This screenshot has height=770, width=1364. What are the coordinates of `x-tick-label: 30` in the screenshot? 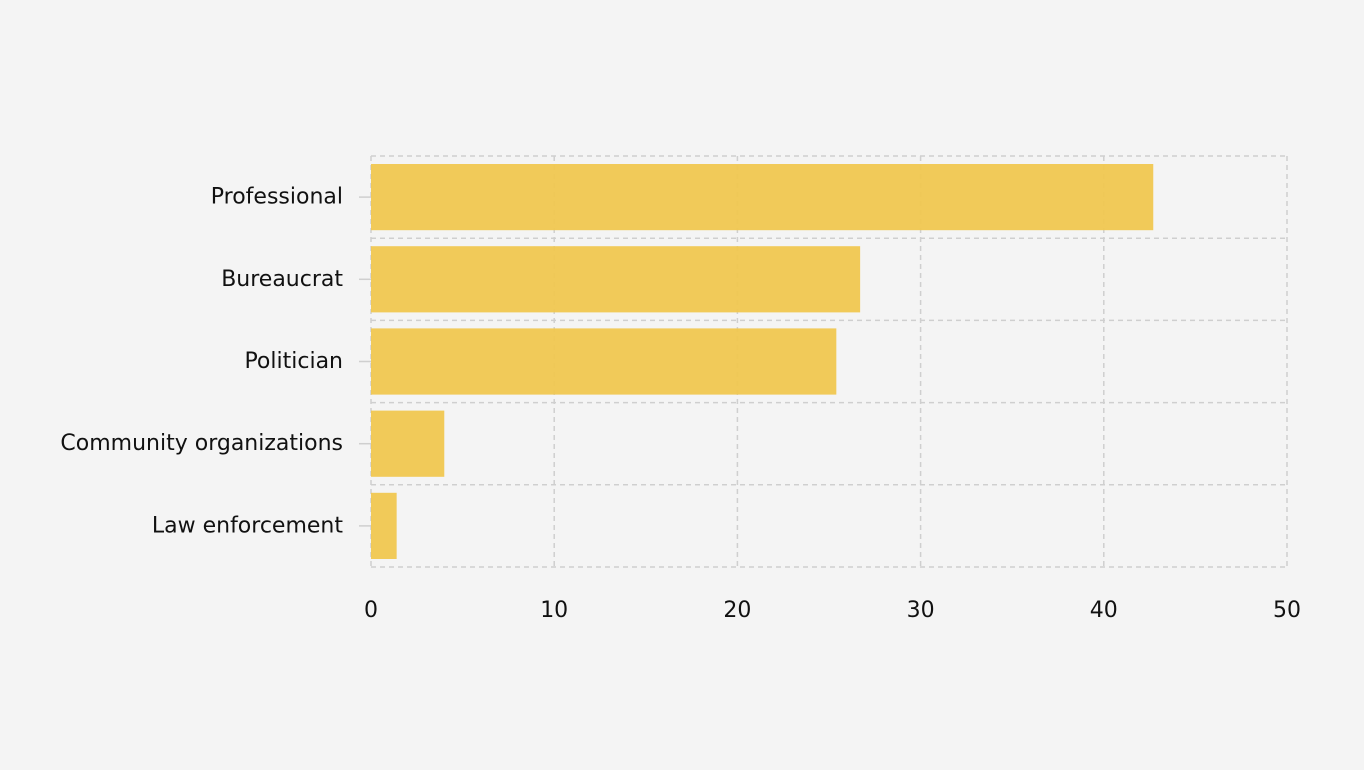 It's located at (921, 610).